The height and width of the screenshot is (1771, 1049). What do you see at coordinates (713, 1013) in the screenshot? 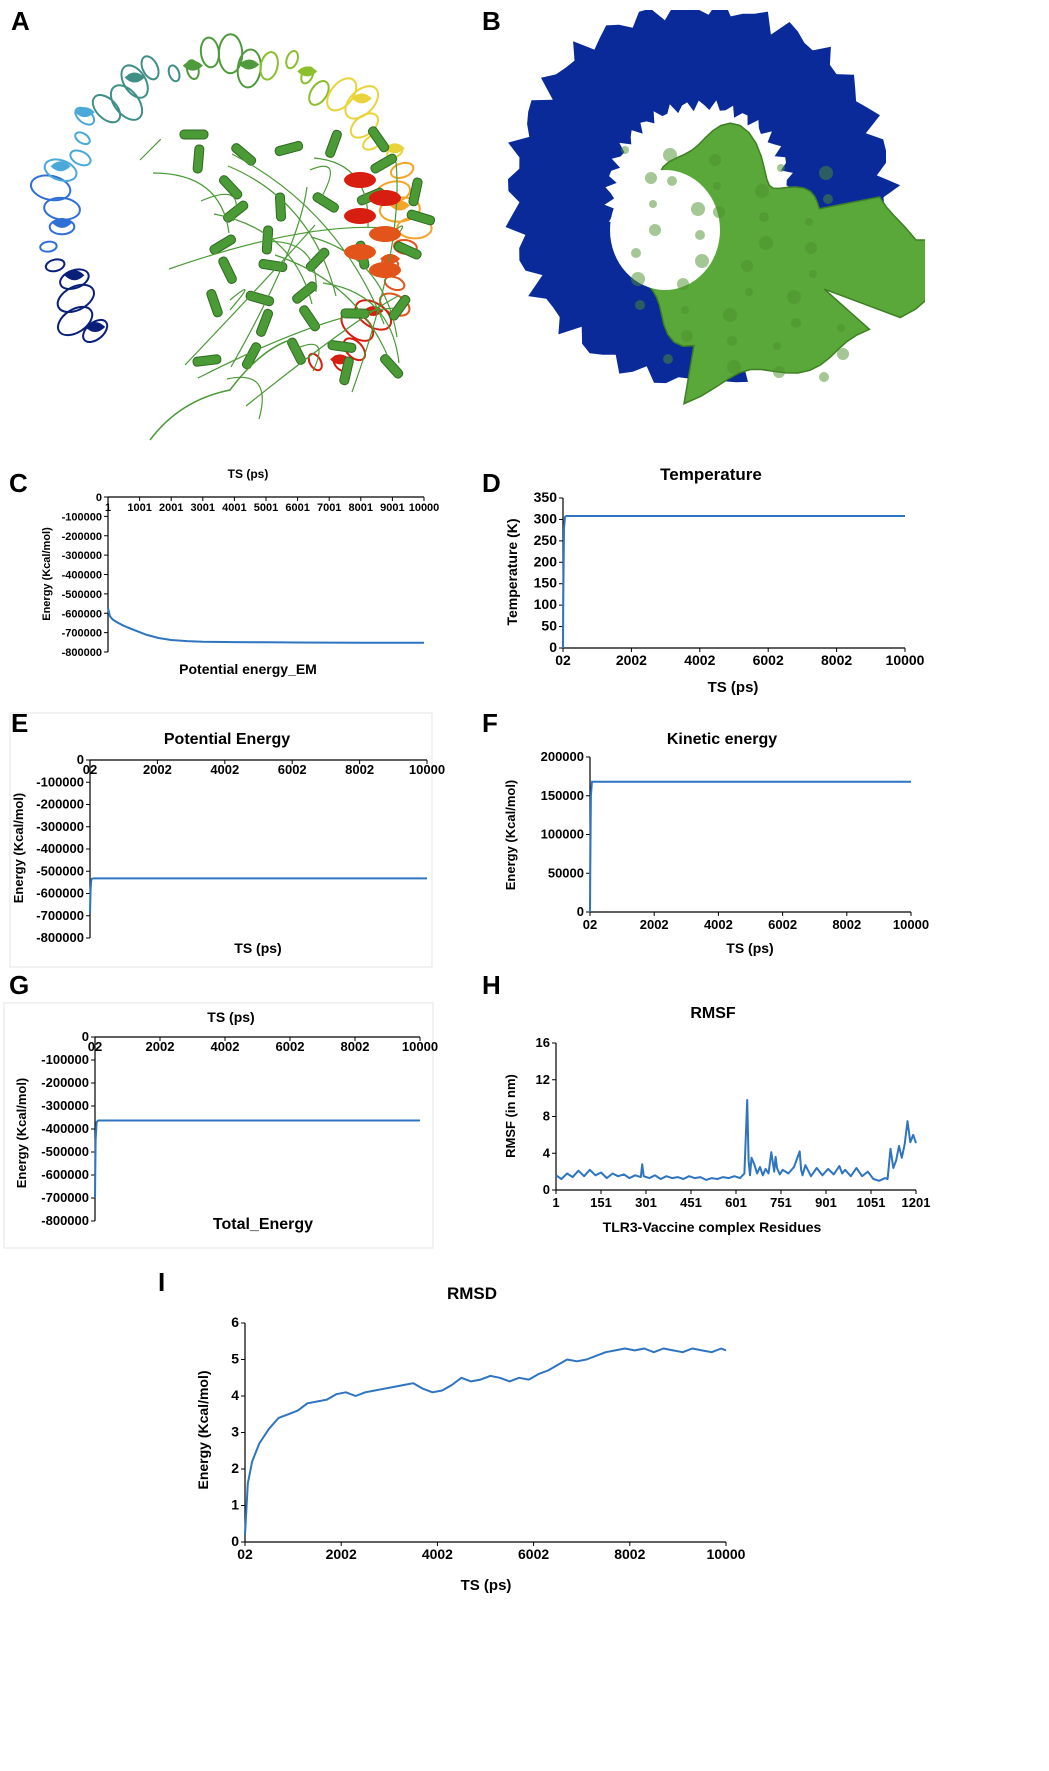
I see `chart-title: RMSF` at bounding box center [713, 1013].